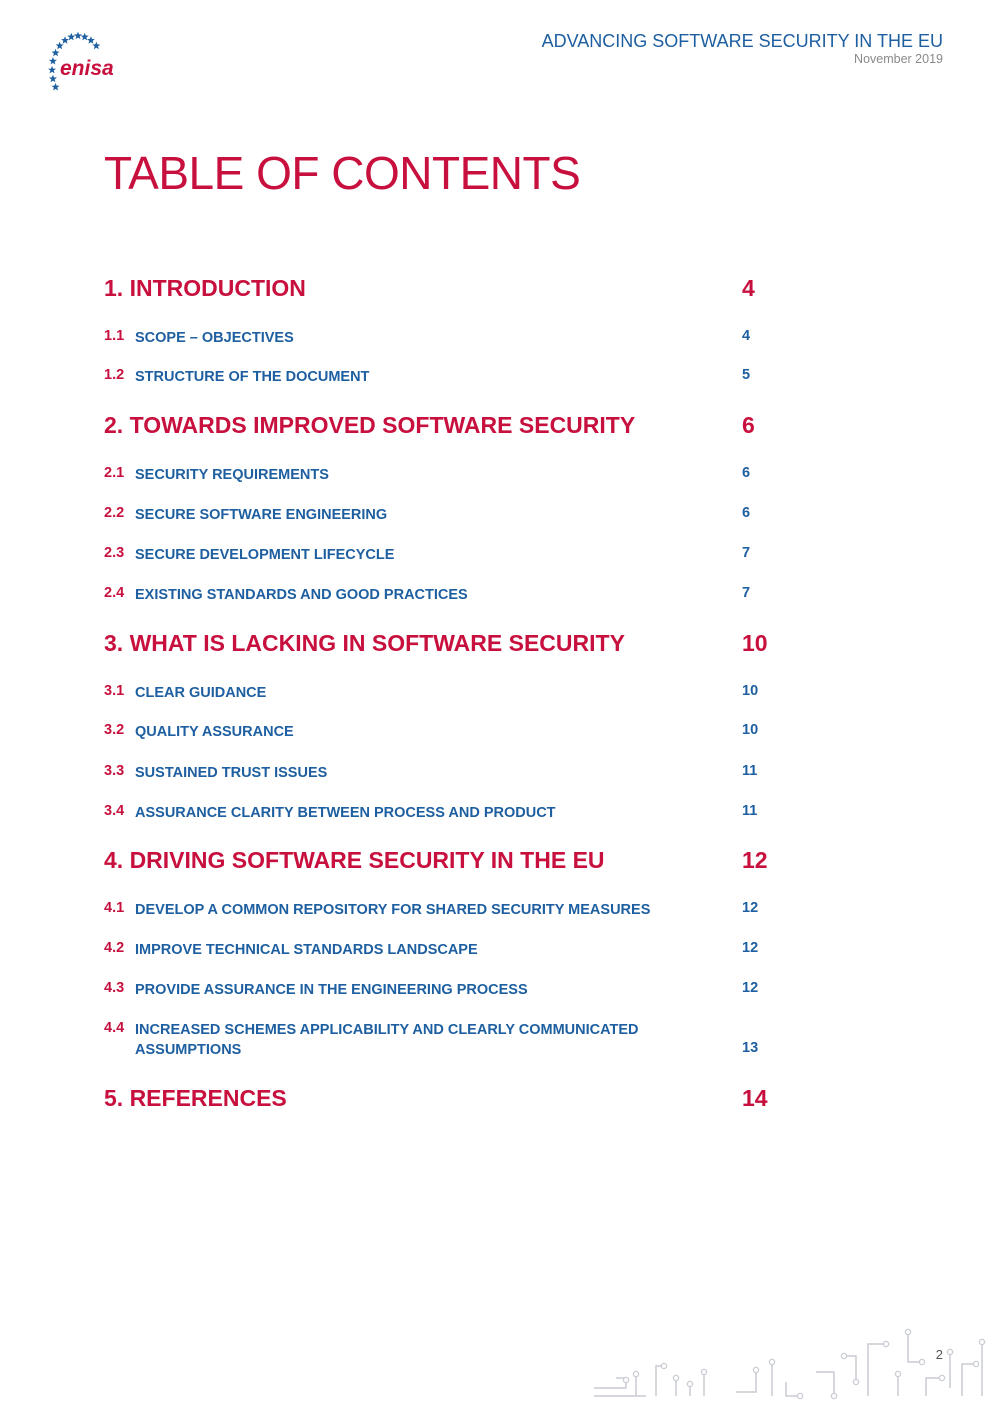 The width and height of the screenshot is (992, 1403). What do you see at coordinates (748, 425) in the screenshot?
I see `toc-chapter-page: 6` at bounding box center [748, 425].